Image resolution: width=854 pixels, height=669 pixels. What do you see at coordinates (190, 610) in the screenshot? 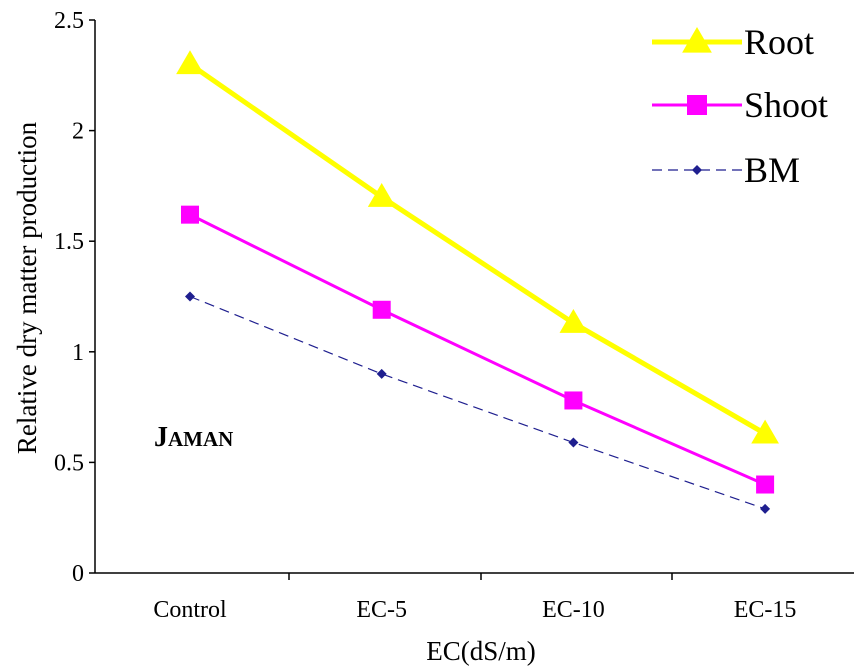
I see `x-tick-label: Control` at bounding box center [190, 610].